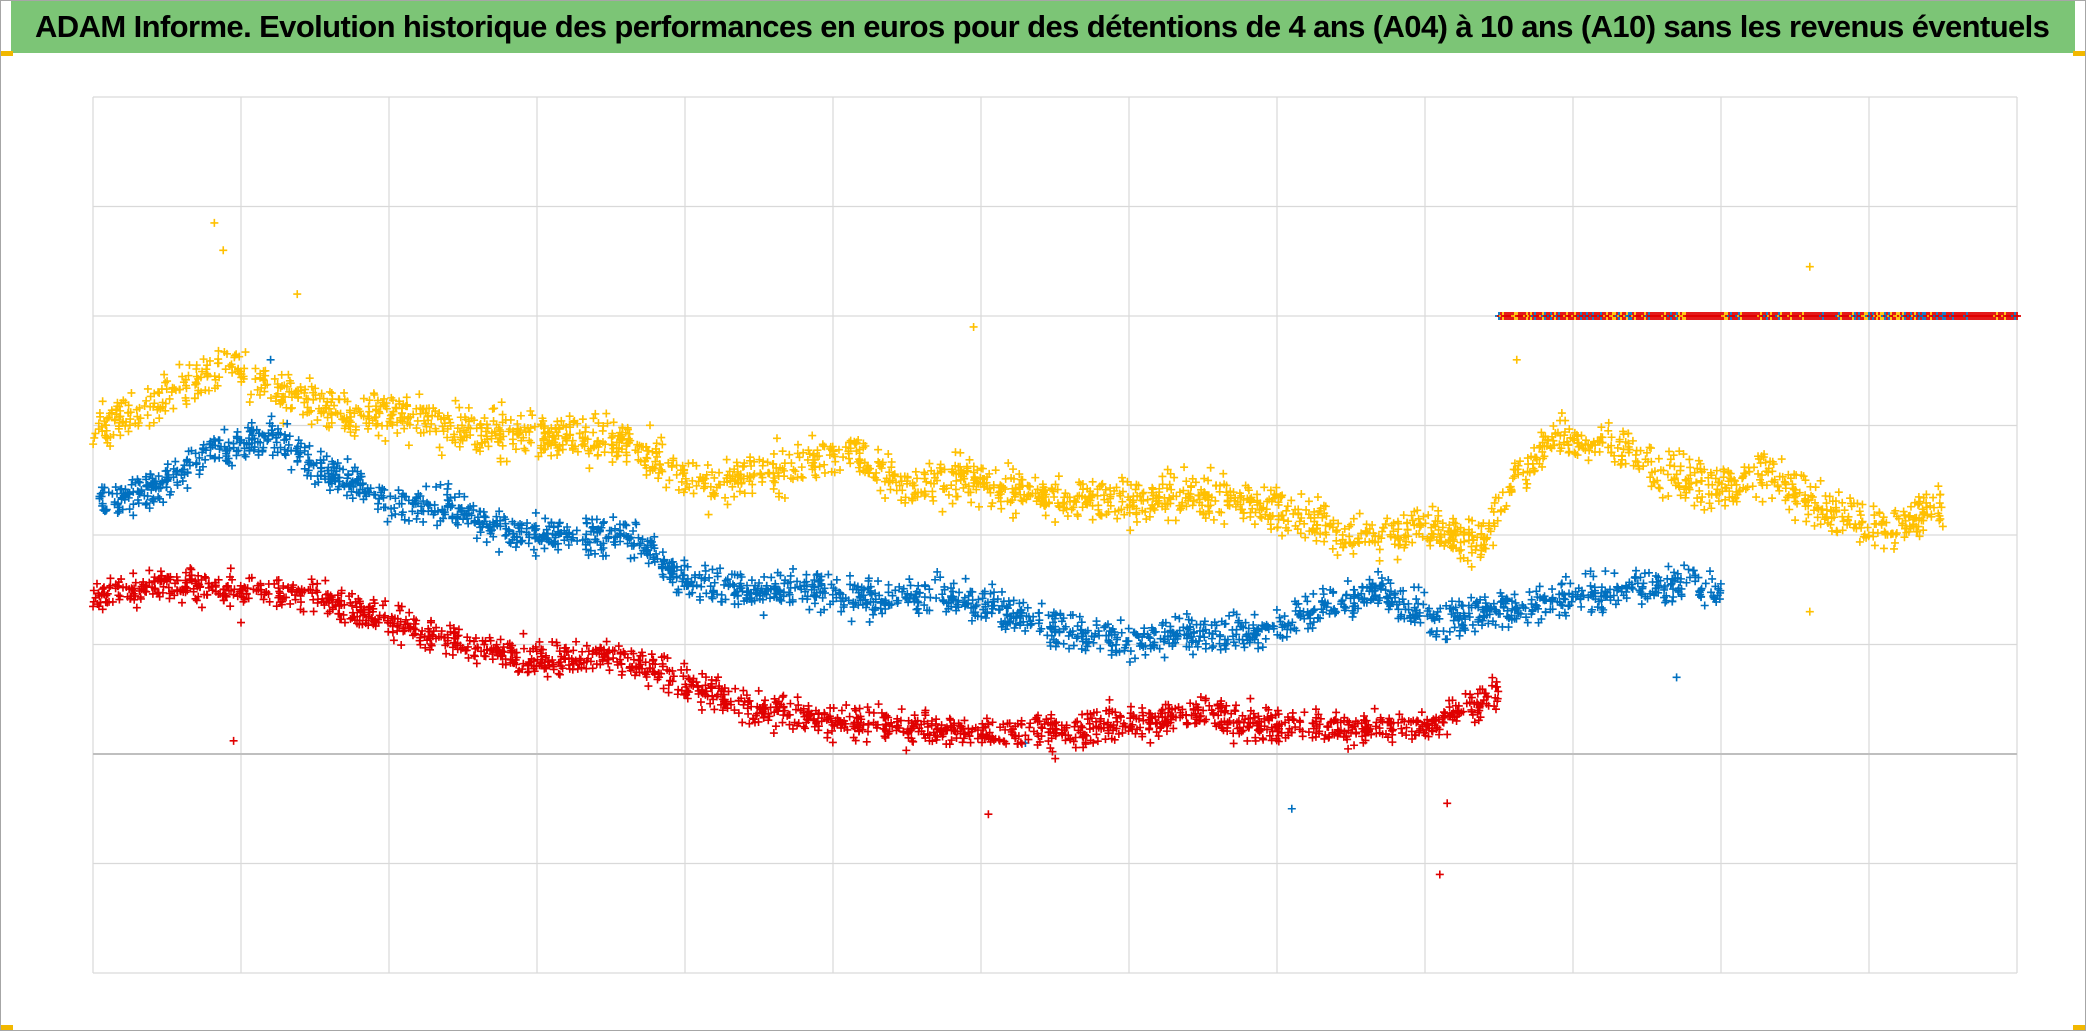 The width and height of the screenshot is (2086, 1031). I want to click on data-point-red, so click(1233, 743).